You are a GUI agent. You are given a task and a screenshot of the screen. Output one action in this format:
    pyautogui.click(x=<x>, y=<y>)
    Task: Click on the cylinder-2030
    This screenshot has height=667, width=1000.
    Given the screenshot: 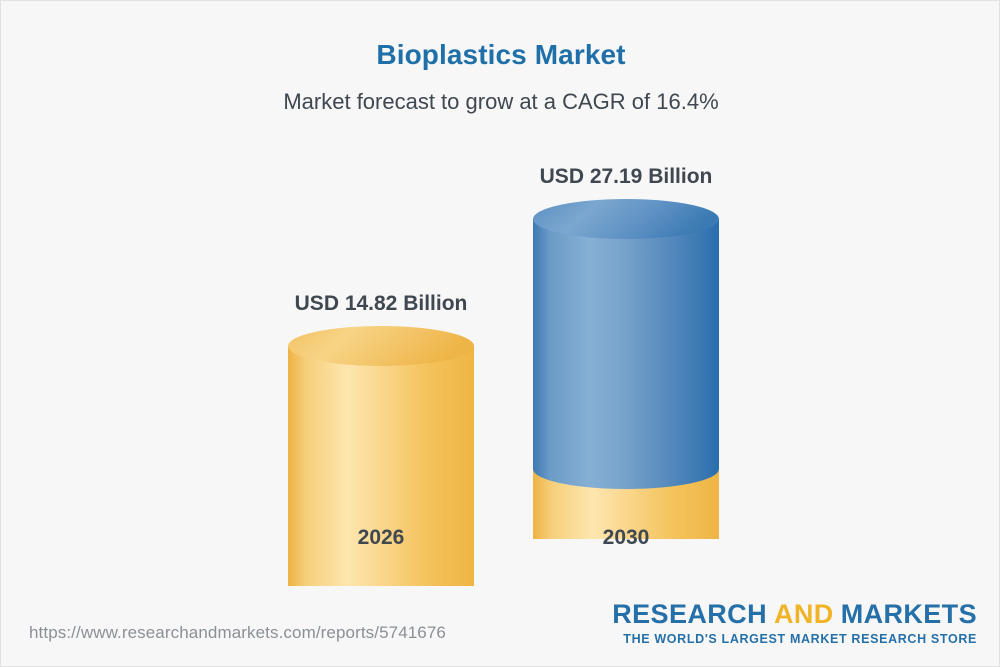 What is the action you would take?
    pyautogui.click(x=626, y=369)
    